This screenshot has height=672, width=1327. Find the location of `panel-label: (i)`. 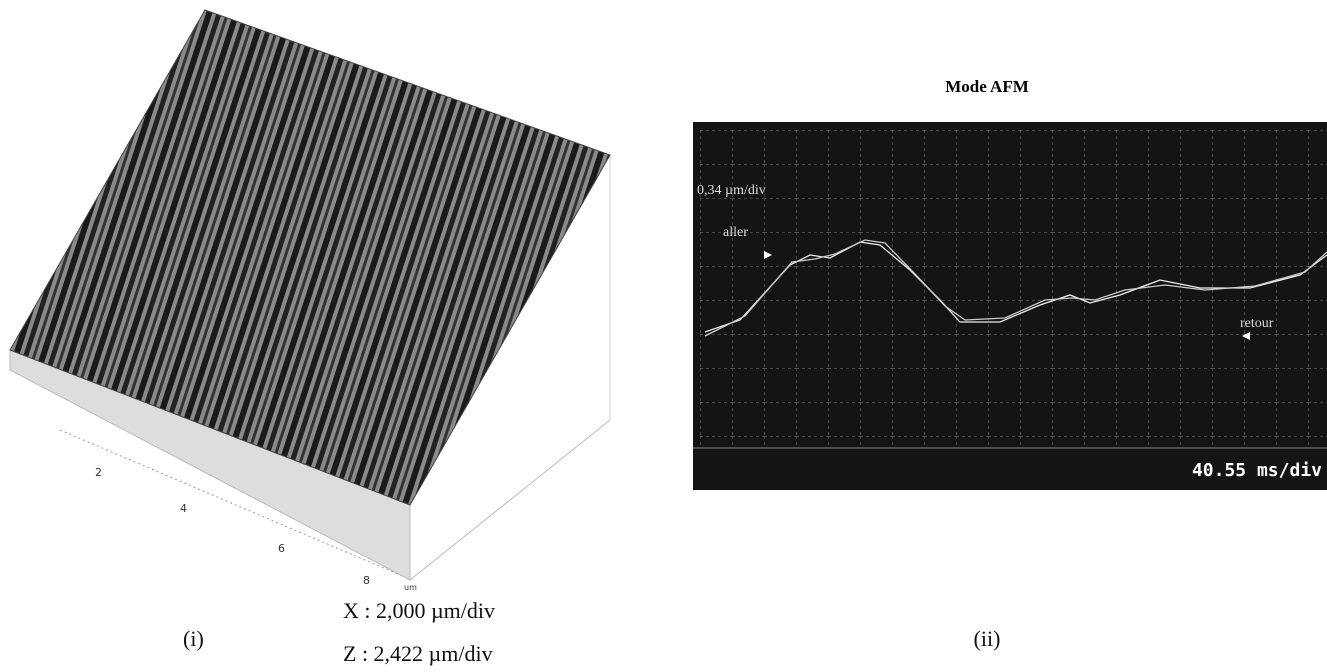

panel-label: (i) is located at coordinates (193, 638).